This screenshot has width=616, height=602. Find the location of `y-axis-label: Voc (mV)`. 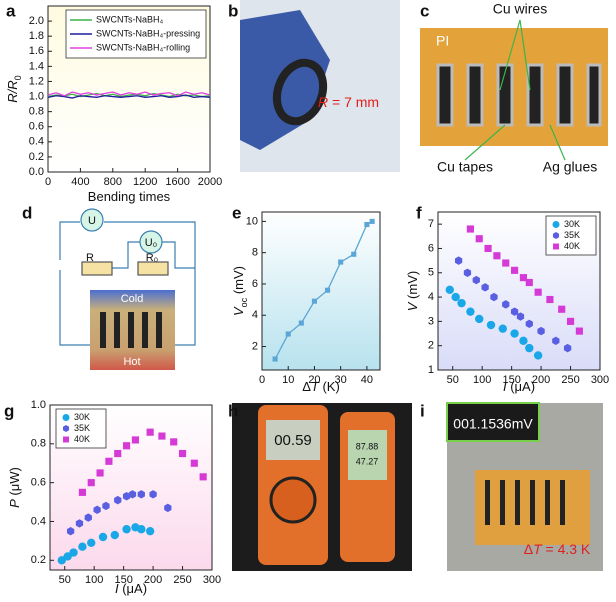

y-axis-label: Voc (mV) is located at coordinates (240, 291).